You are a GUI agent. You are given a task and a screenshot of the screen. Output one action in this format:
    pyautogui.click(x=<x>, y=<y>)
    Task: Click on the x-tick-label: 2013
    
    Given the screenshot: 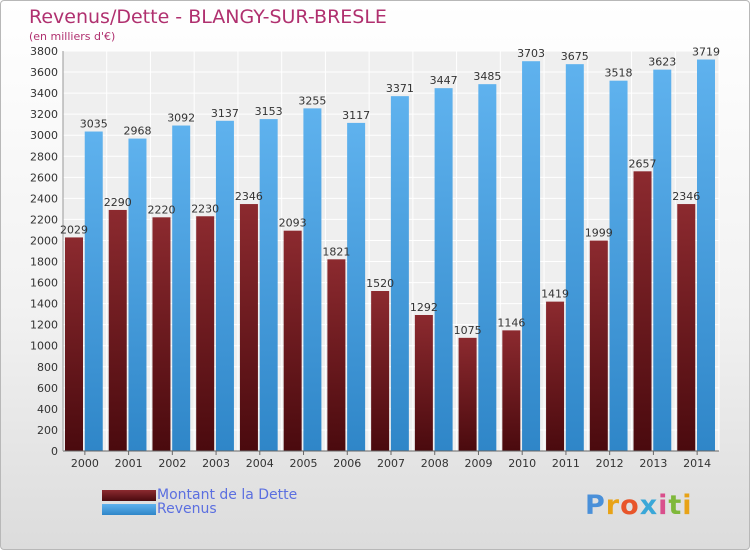 What is the action you would take?
    pyautogui.click(x=653, y=463)
    